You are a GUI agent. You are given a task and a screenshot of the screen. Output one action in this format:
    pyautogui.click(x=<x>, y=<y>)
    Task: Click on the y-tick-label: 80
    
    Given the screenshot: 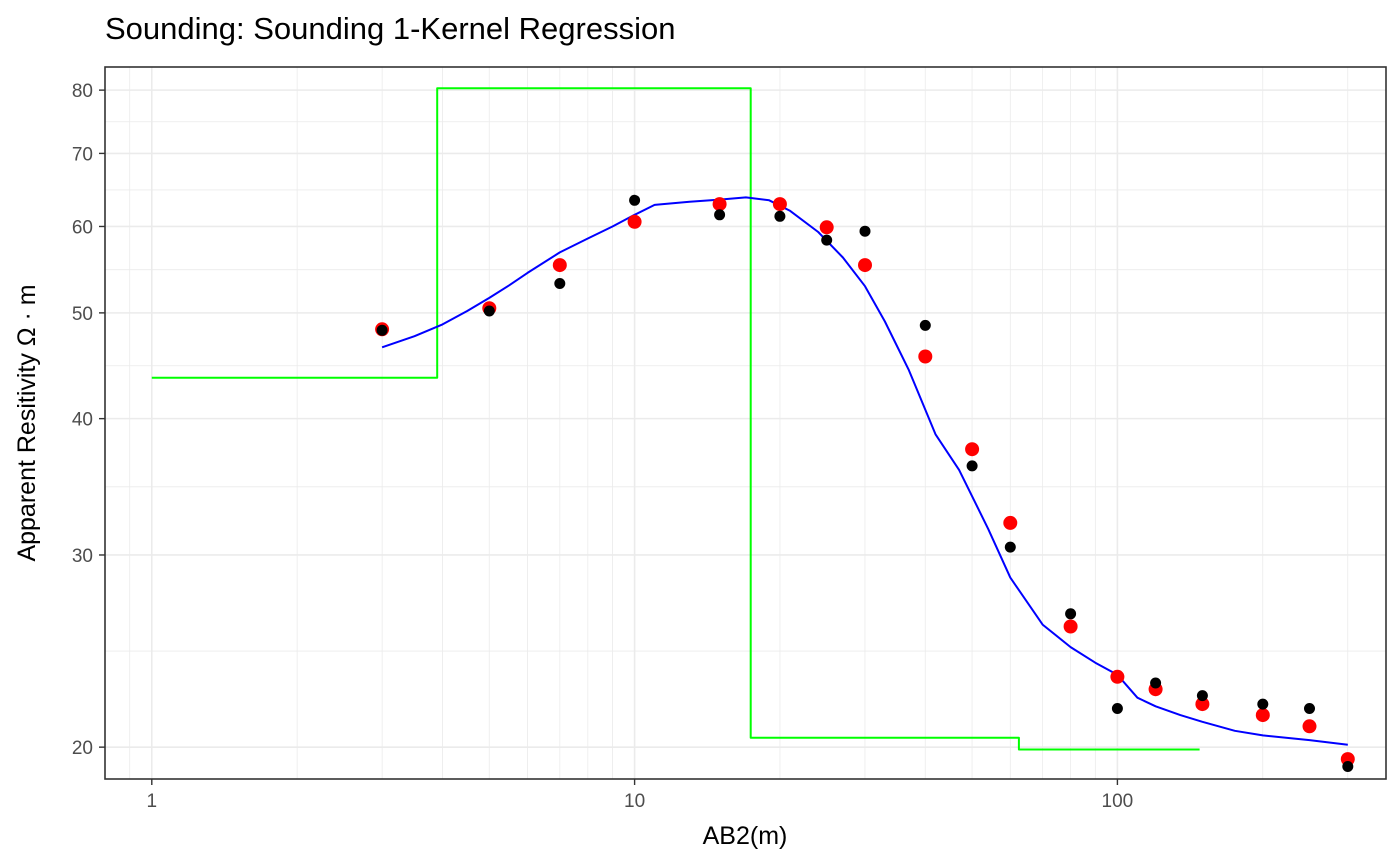 What is the action you would take?
    pyautogui.click(x=82, y=91)
    